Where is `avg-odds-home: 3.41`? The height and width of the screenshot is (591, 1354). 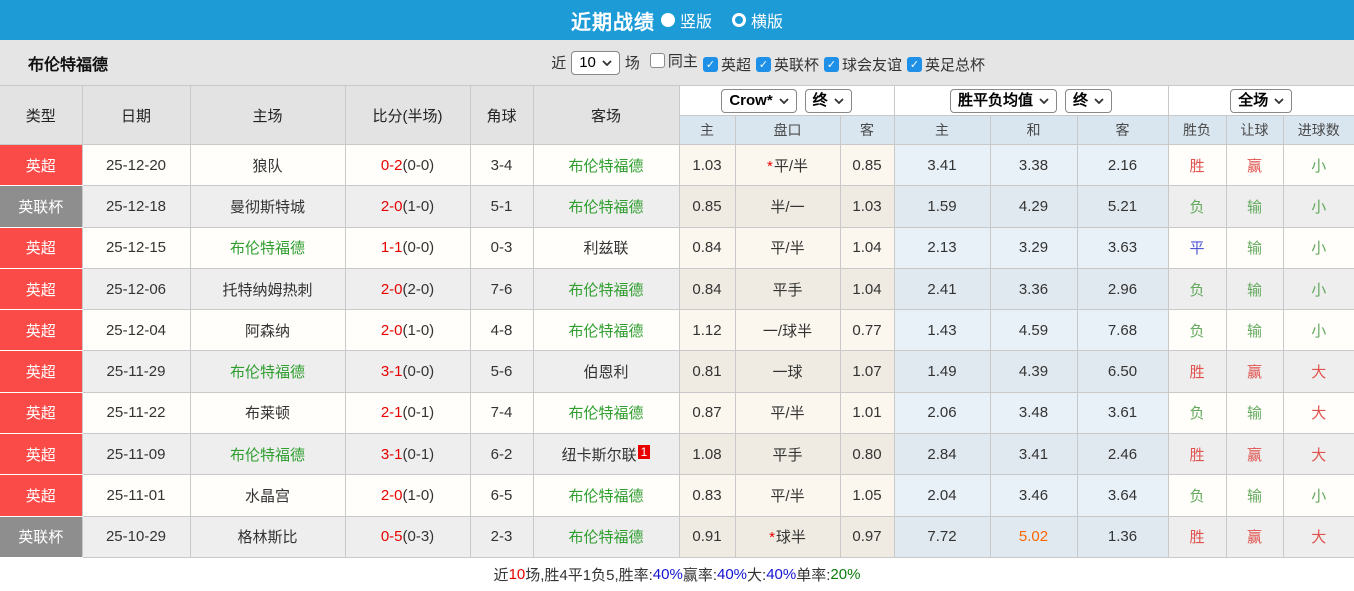 avg-odds-home: 3.41 is located at coordinates (942, 165).